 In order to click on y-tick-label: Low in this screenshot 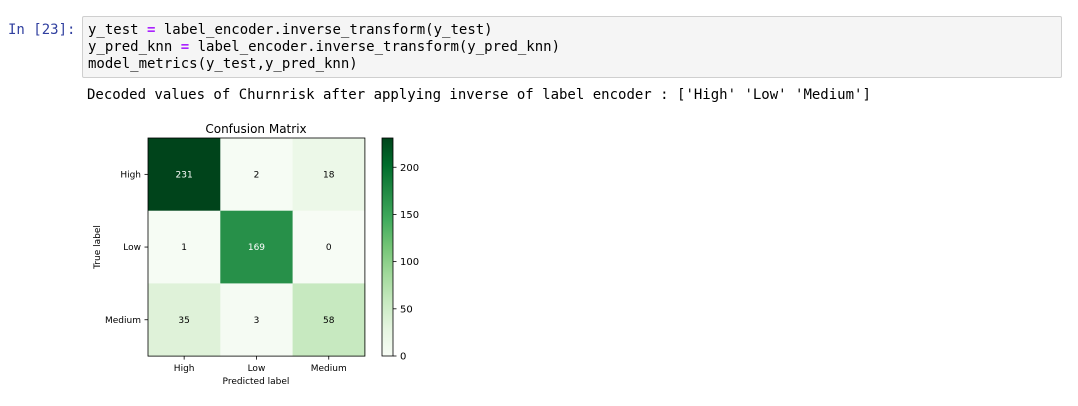, I will do `click(132, 248)`.